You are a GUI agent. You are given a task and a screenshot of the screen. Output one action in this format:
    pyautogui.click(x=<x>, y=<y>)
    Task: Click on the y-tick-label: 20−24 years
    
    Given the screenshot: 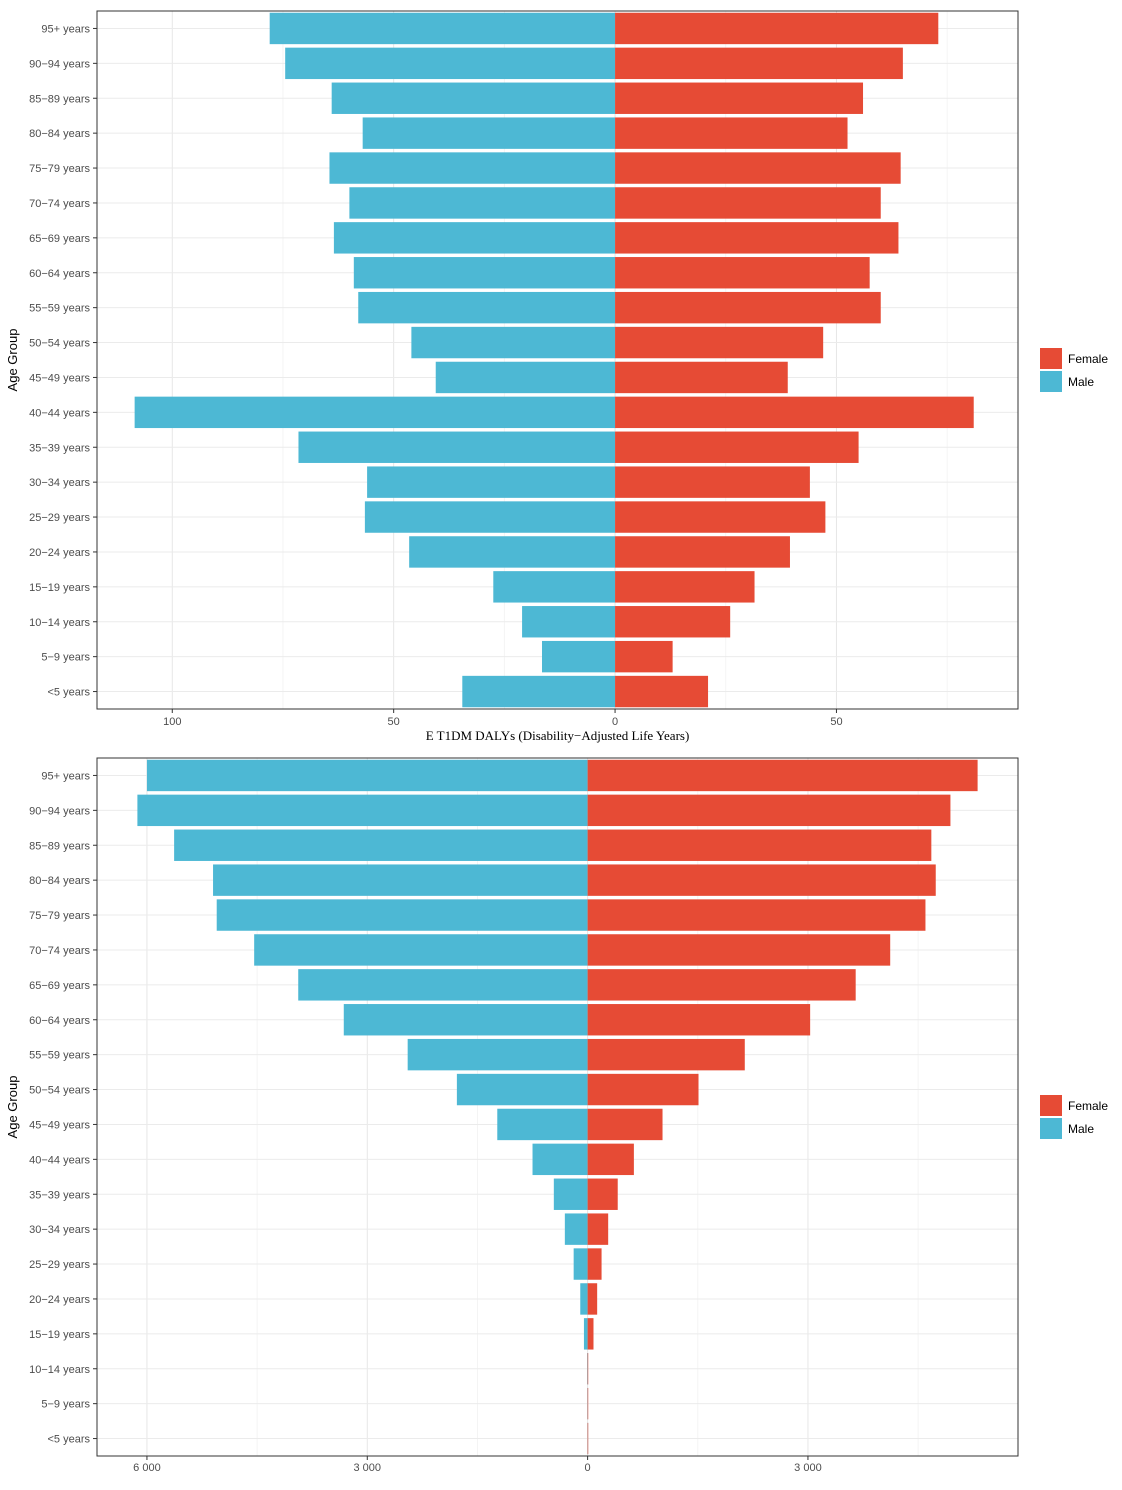 What is the action you would take?
    pyautogui.click(x=59, y=1300)
    